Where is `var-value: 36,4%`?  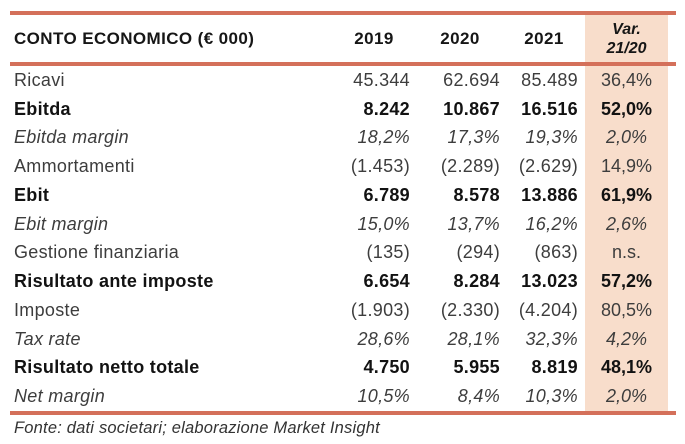
var-value: 36,4% is located at coordinates (629, 79).